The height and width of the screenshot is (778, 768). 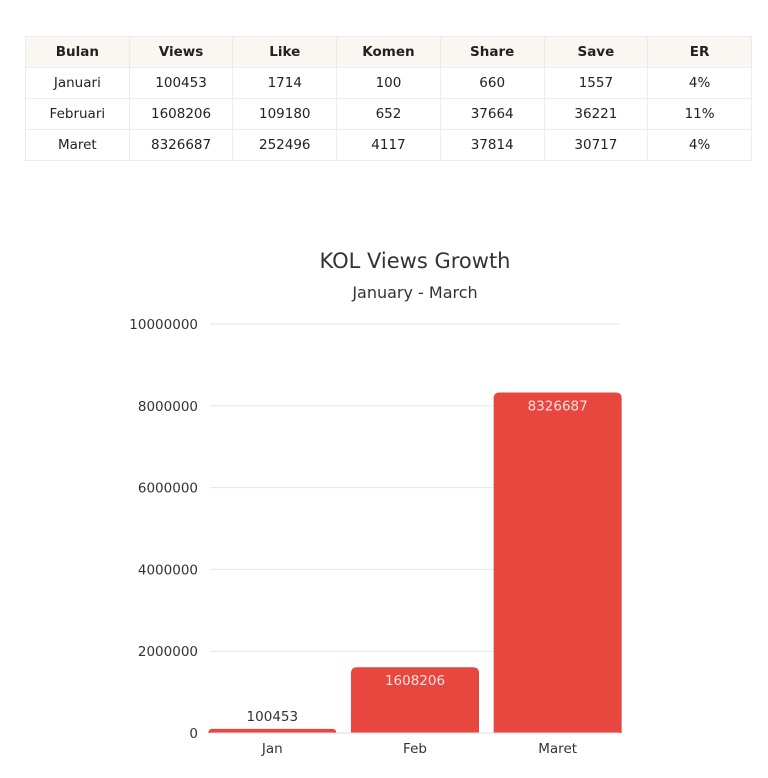 What do you see at coordinates (77, 145) in the screenshot?
I see `table-cell: Maret` at bounding box center [77, 145].